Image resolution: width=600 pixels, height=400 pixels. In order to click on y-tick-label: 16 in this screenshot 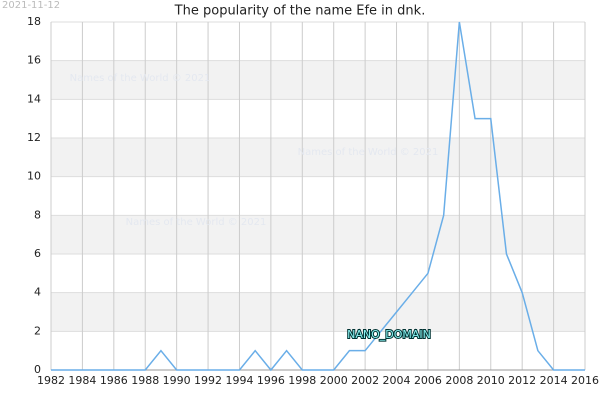, I will do `click(34, 60)`.